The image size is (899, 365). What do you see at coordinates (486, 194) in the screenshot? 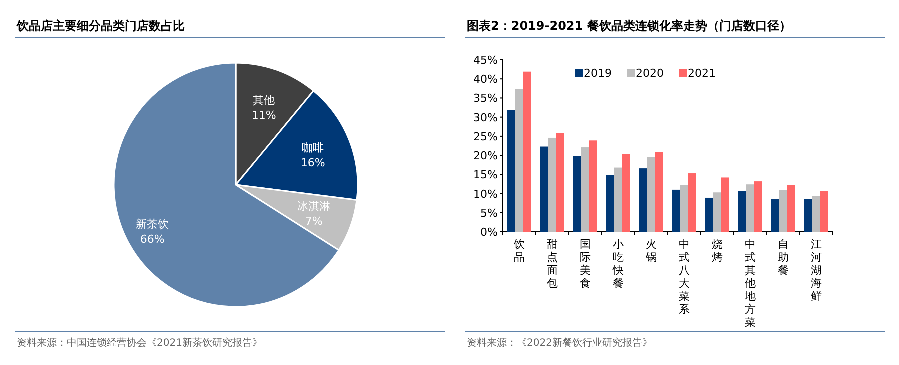
I see `y-tick-label: 10%` at bounding box center [486, 194].